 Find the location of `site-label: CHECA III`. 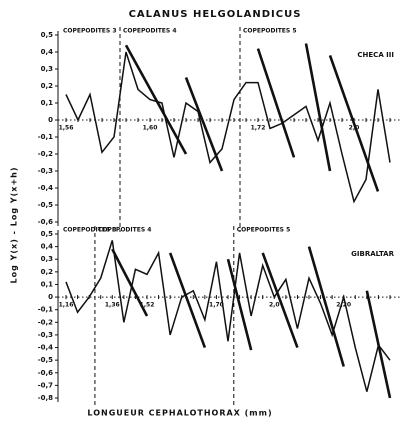

site-label: CHECA III is located at coordinates (375, 55).